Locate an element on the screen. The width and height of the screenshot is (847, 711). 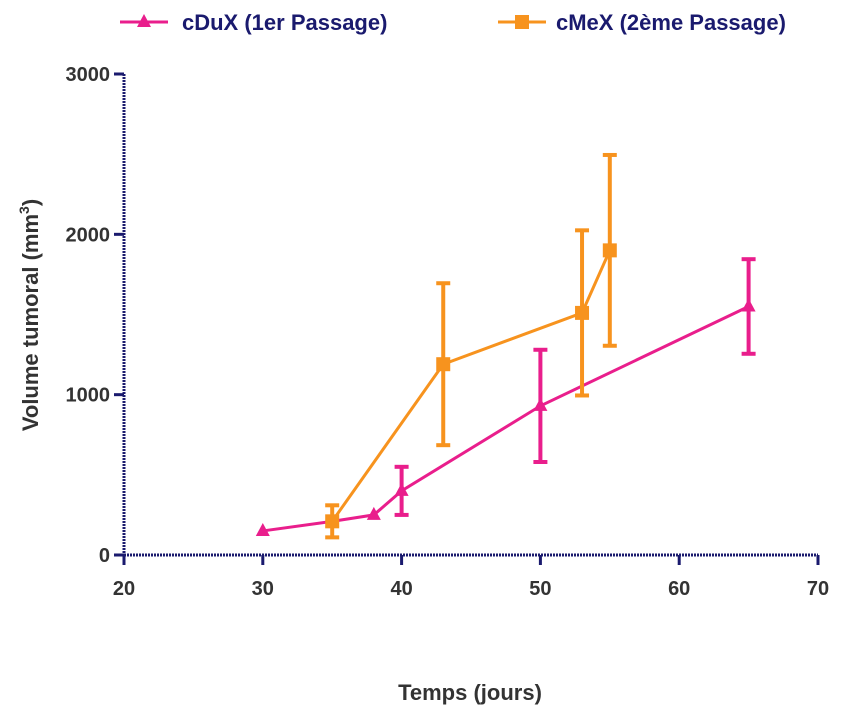
x-tick-label: 30 is located at coordinates (263, 589).